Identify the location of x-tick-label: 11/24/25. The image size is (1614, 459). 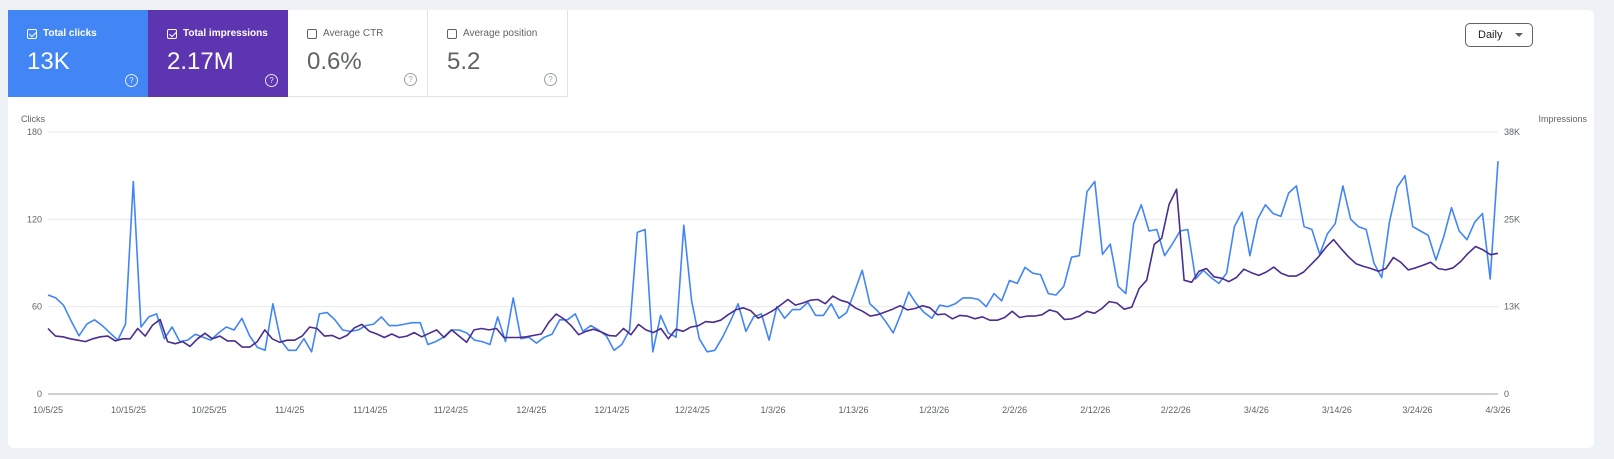
(451, 410).